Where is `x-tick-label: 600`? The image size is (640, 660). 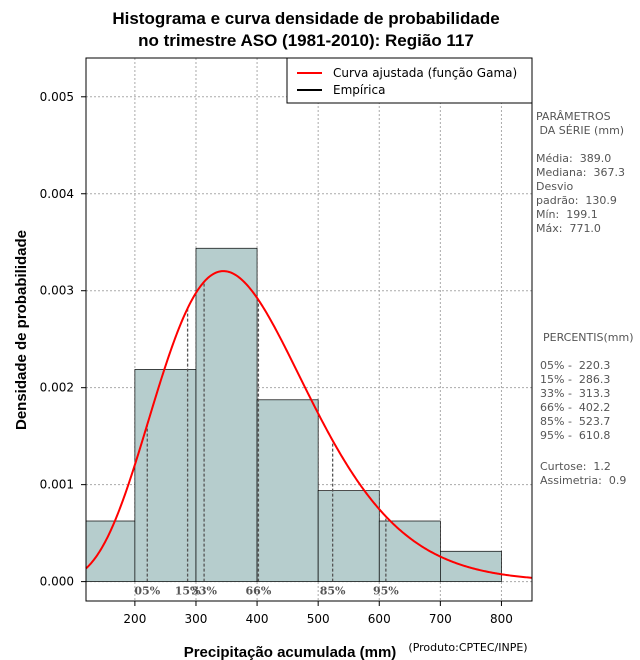 x-tick-label: 600 is located at coordinates (379, 619).